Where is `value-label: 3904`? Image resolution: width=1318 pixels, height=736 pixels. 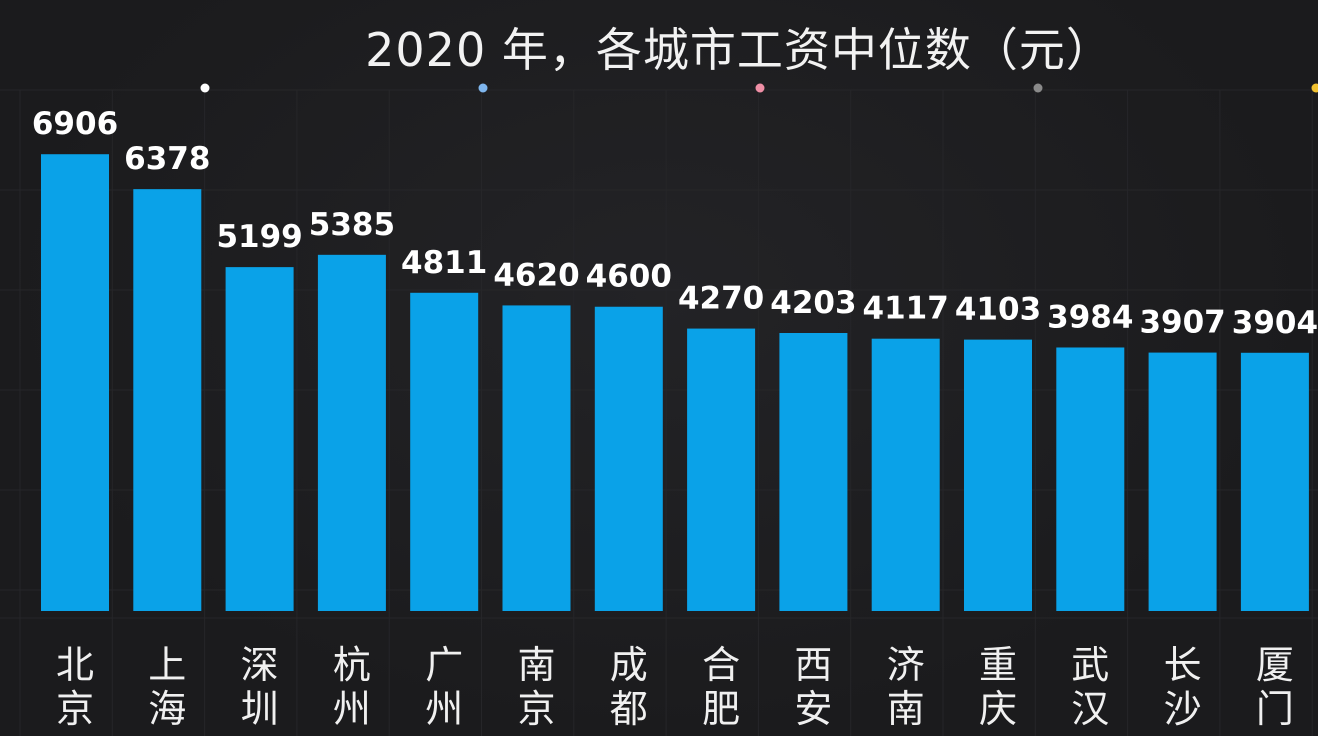
value-label: 3904 is located at coordinates (1275, 323).